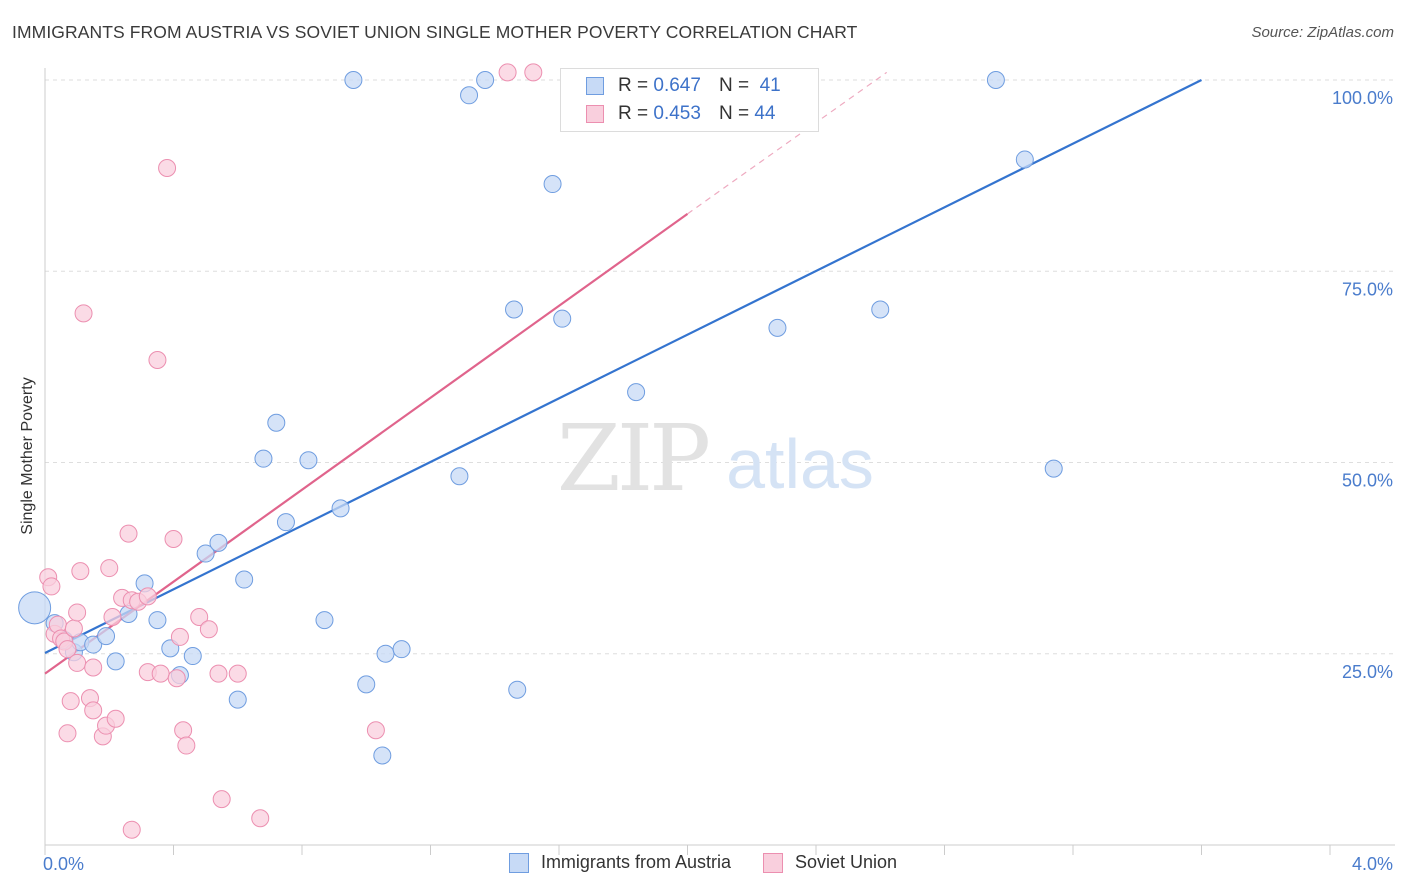  Describe the element at coordinates (689, 100) in the screenshot. I see `stats-legend: R = 0.647 N = 41 R = 0.453 N = 44` at that location.